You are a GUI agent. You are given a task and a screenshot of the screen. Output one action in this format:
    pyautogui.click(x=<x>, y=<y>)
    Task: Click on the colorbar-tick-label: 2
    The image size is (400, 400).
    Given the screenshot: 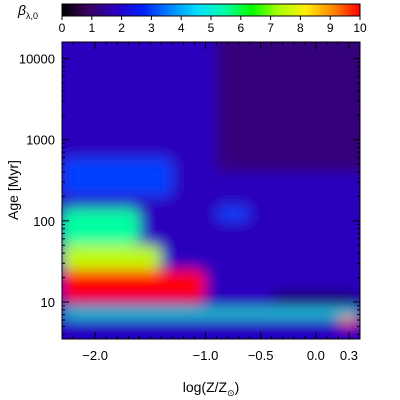 What is the action you would take?
    pyautogui.click(x=121, y=28)
    